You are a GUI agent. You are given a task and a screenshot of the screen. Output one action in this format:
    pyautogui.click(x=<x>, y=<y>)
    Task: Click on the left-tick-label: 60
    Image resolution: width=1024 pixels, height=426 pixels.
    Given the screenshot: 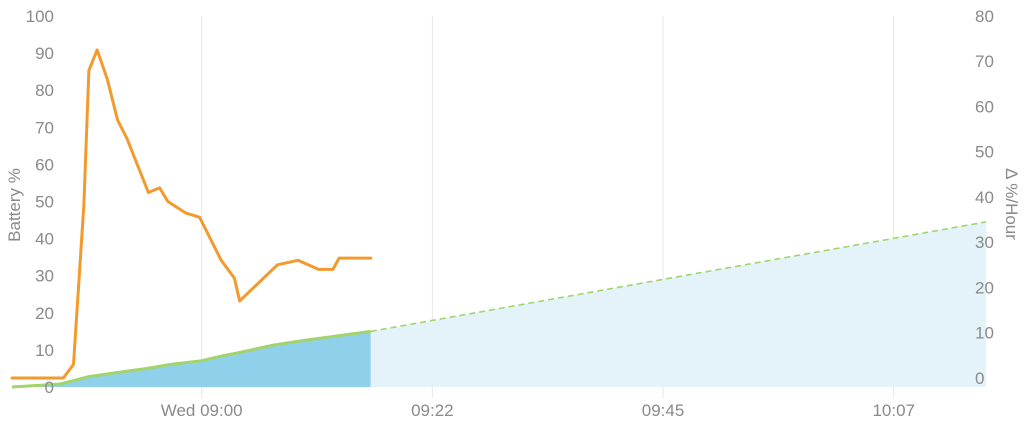 What is the action you would take?
    pyautogui.click(x=44, y=164)
    